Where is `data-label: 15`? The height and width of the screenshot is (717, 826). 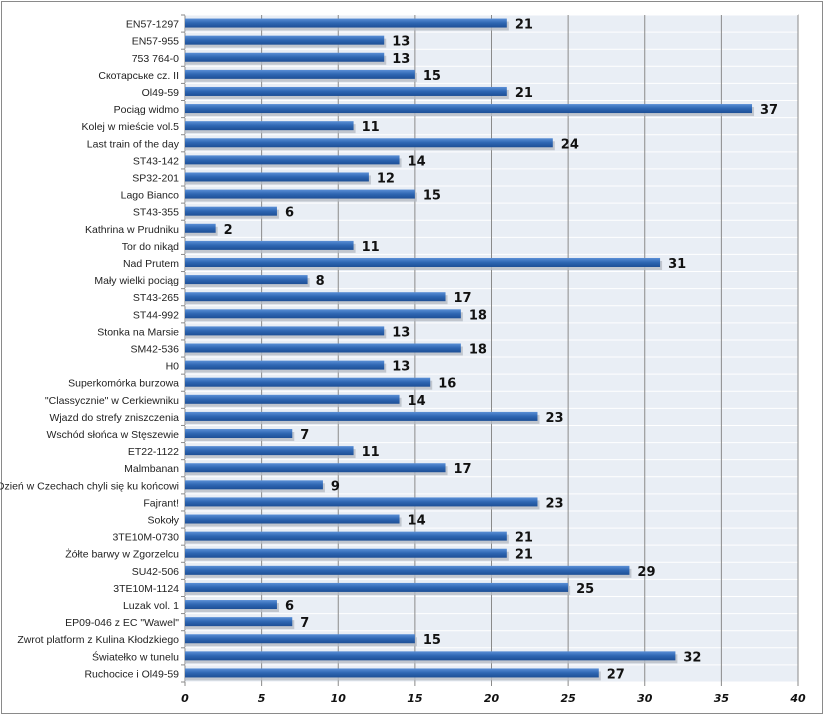
data-label: 15 is located at coordinates (432, 76).